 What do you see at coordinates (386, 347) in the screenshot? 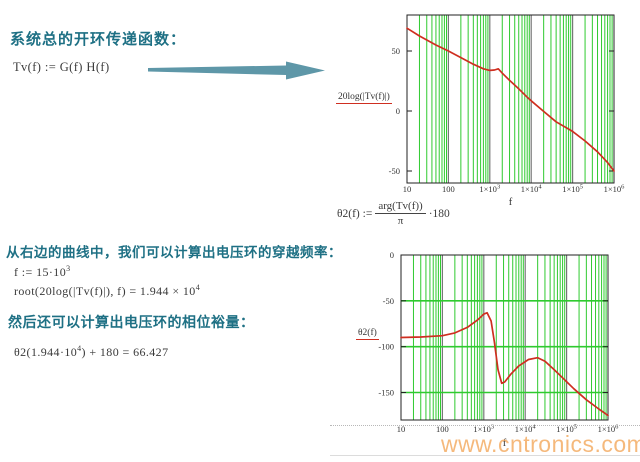
I see `svg-text: -100` at bounding box center [386, 347].